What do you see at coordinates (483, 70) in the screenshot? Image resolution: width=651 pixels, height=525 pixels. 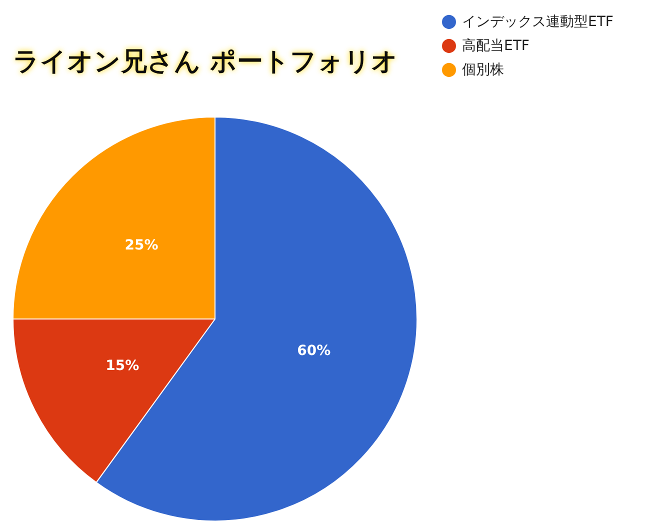 I see `legend-label: 個別株` at bounding box center [483, 70].